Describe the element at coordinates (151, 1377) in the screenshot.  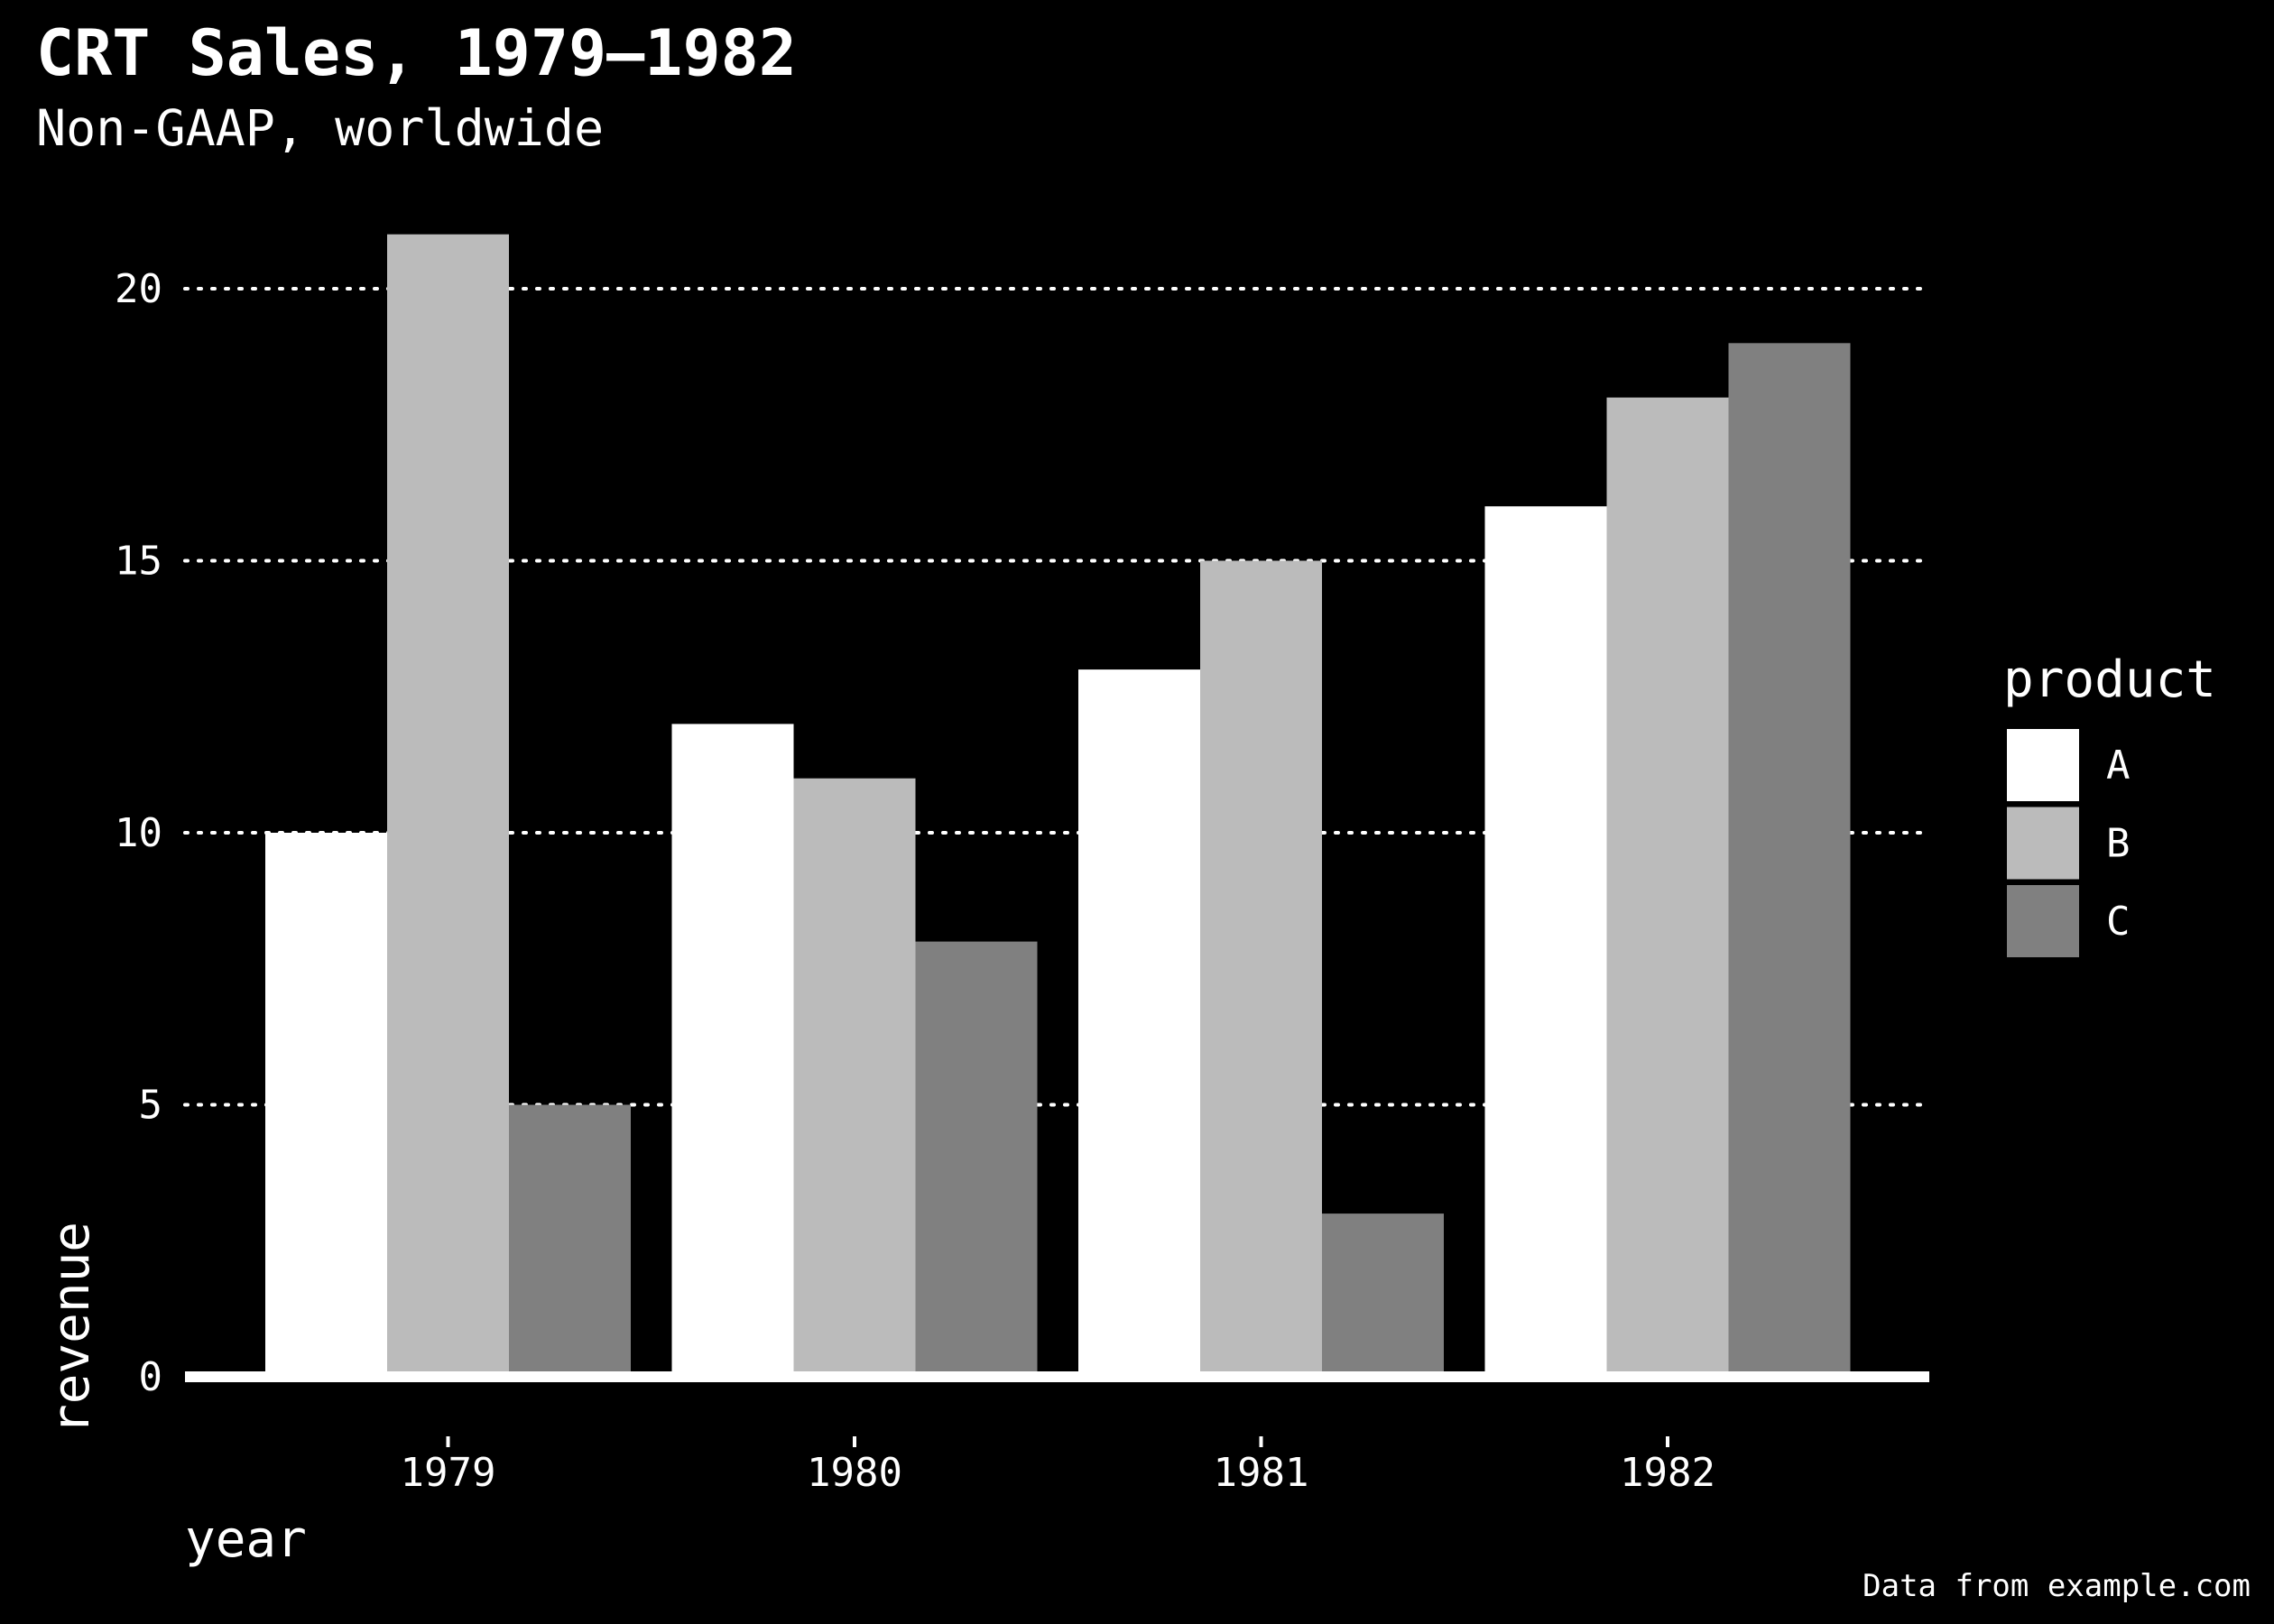
I see `y-tick-label-0: 0` at that location.